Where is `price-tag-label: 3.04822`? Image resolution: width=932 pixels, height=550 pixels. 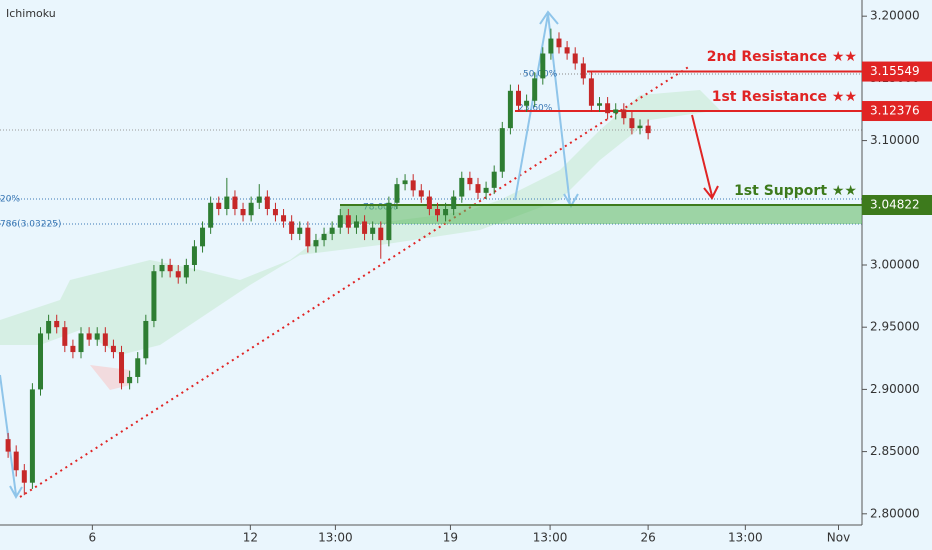 price-tag-label: 3.04822 is located at coordinates (895, 204).